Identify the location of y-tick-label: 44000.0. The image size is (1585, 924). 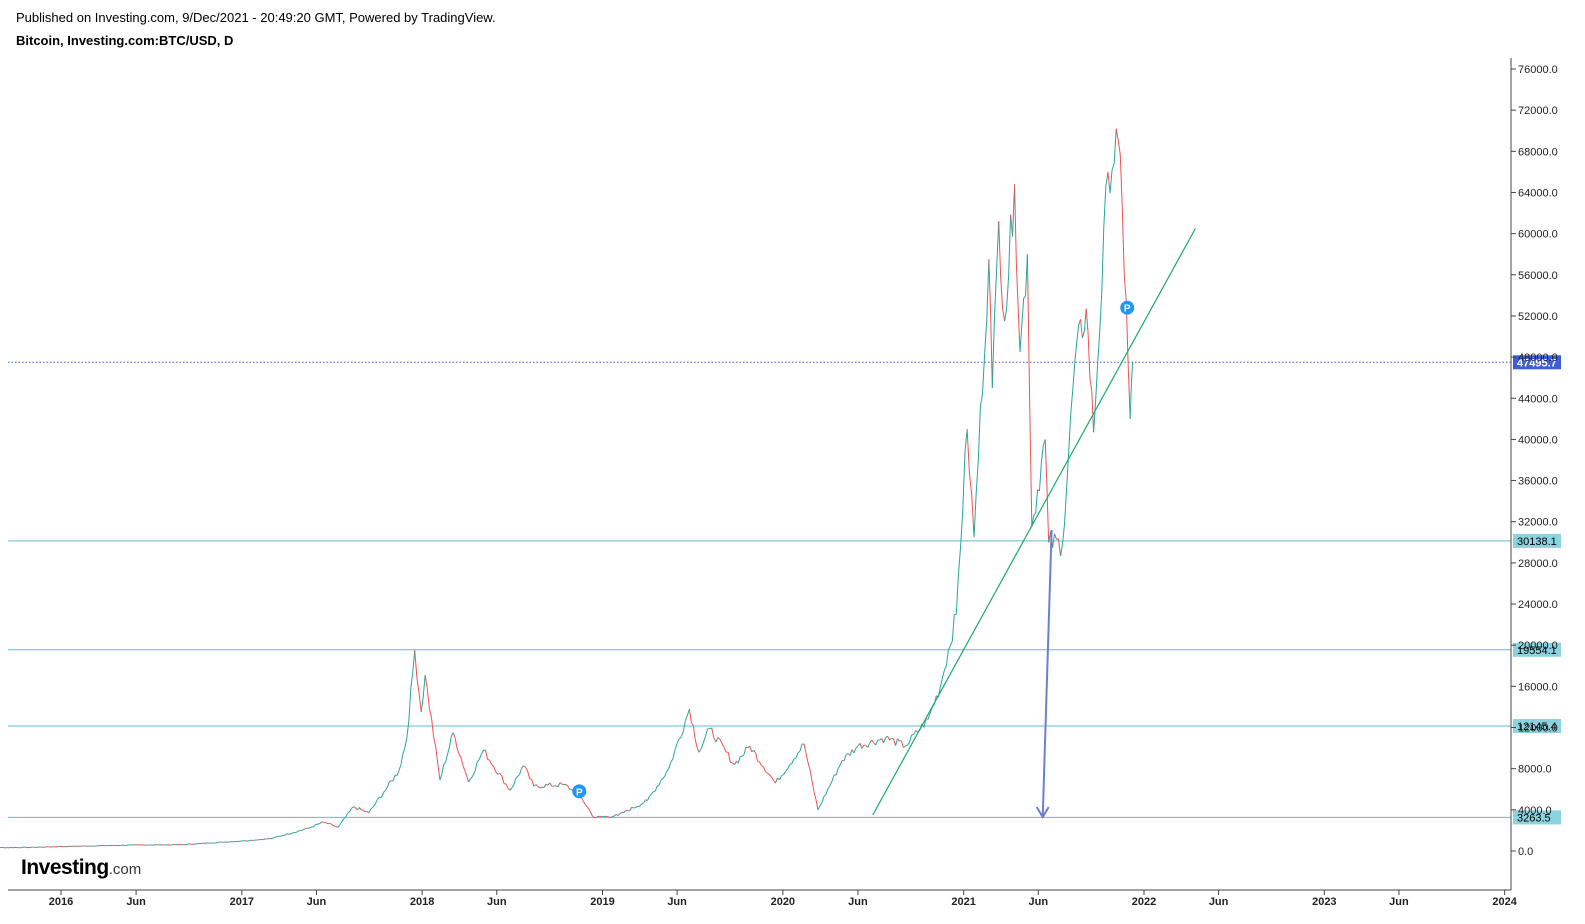
(1538, 399).